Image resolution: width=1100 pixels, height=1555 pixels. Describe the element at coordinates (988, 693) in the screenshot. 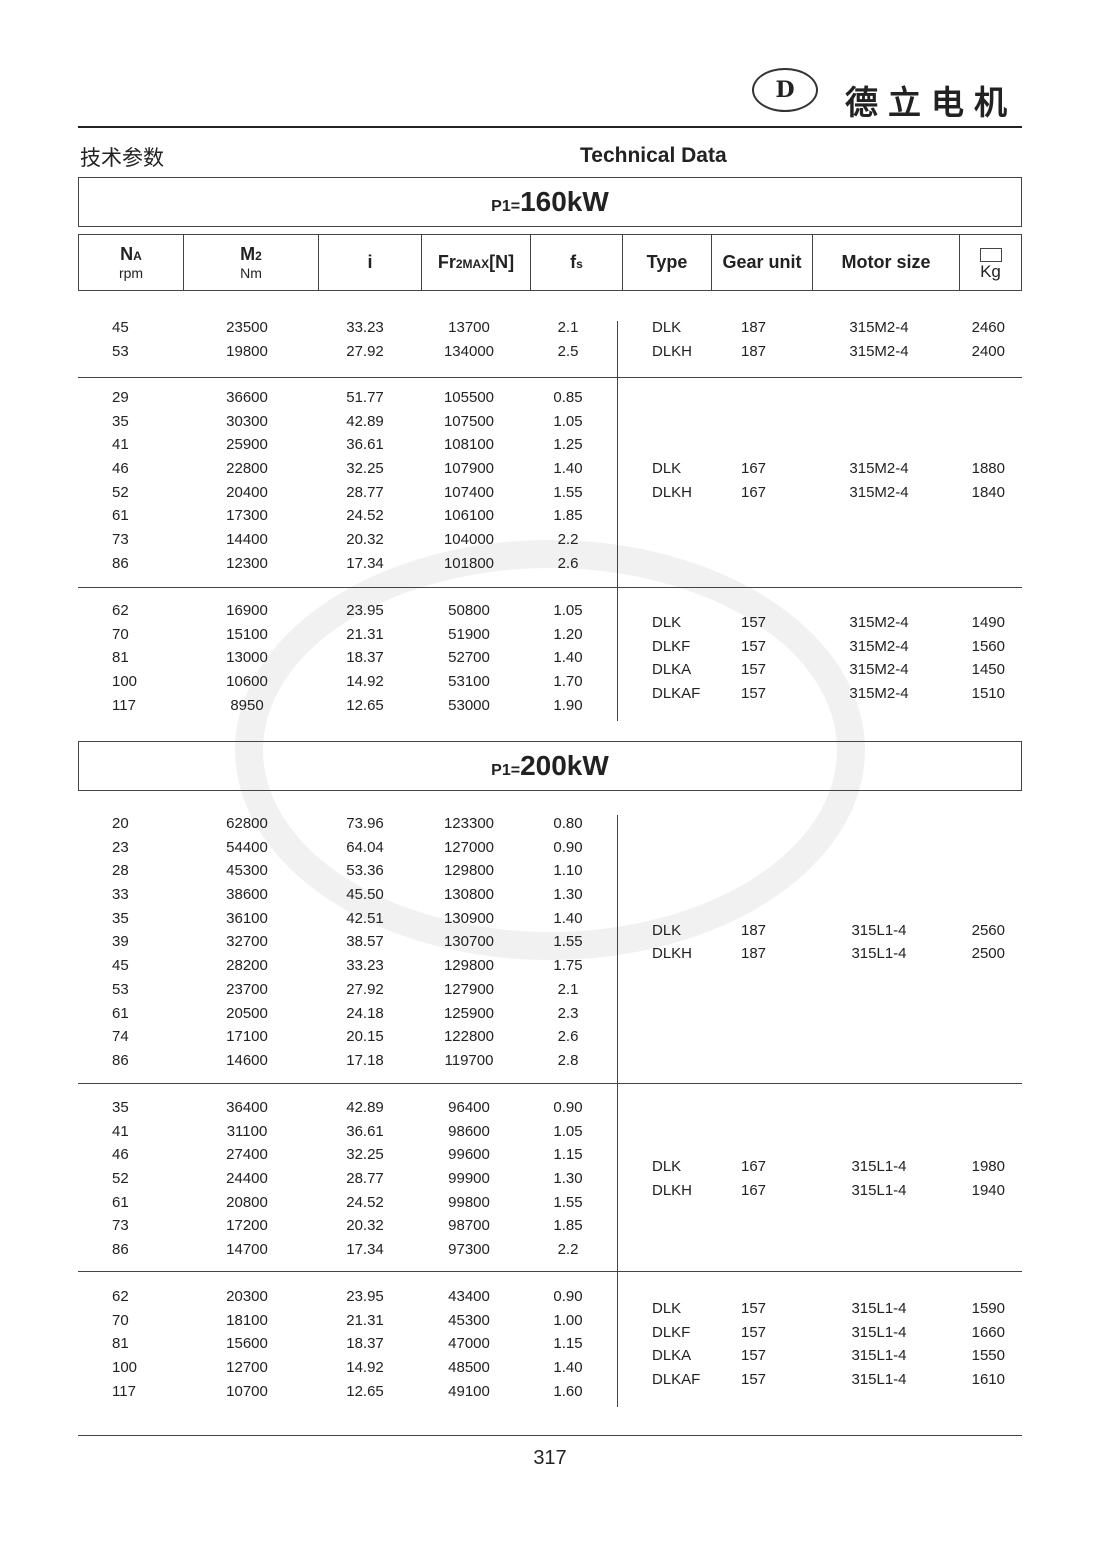

I see `weight-cell: 1510` at that location.